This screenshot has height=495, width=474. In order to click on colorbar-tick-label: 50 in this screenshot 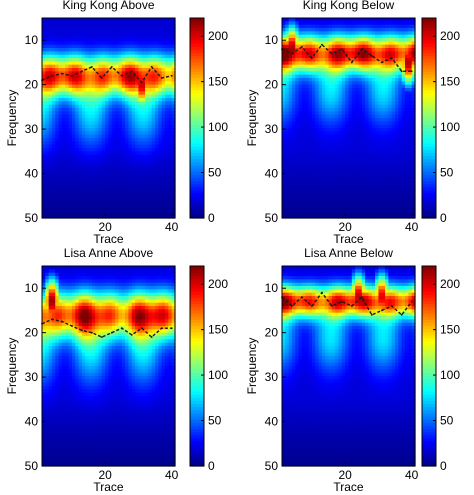, I will do `click(215, 173)`.